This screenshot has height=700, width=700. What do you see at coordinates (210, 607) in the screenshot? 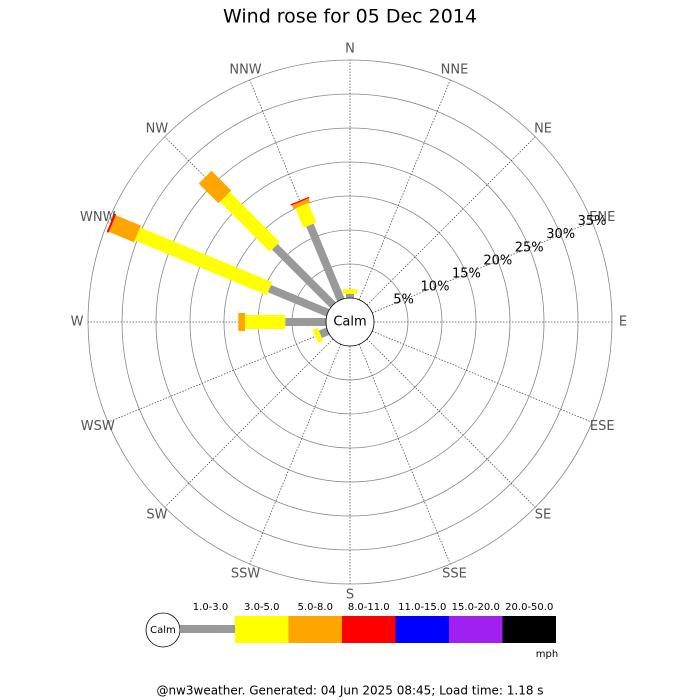
I see `legend-label: 1.0-3.0` at bounding box center [210, 607].